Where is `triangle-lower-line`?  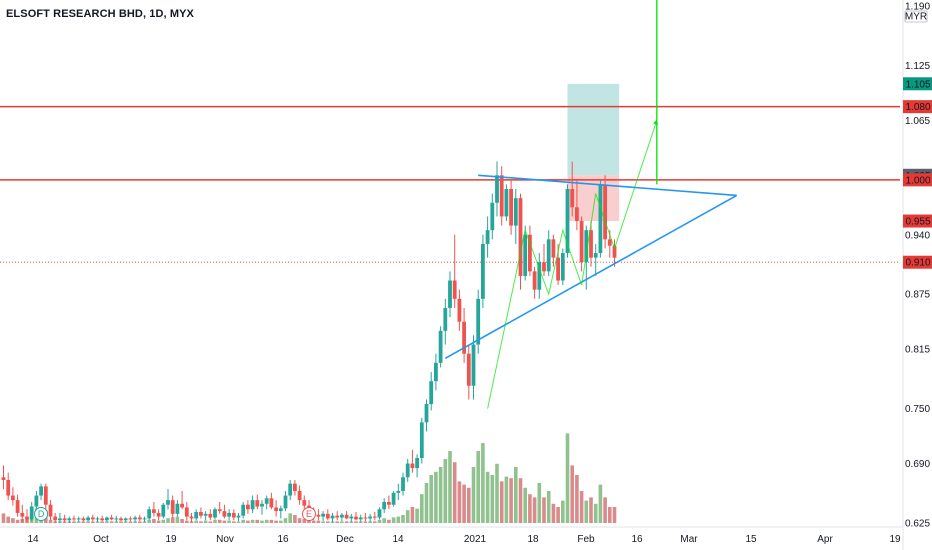 triangle-lower-line is located at coordinates (591, 276).